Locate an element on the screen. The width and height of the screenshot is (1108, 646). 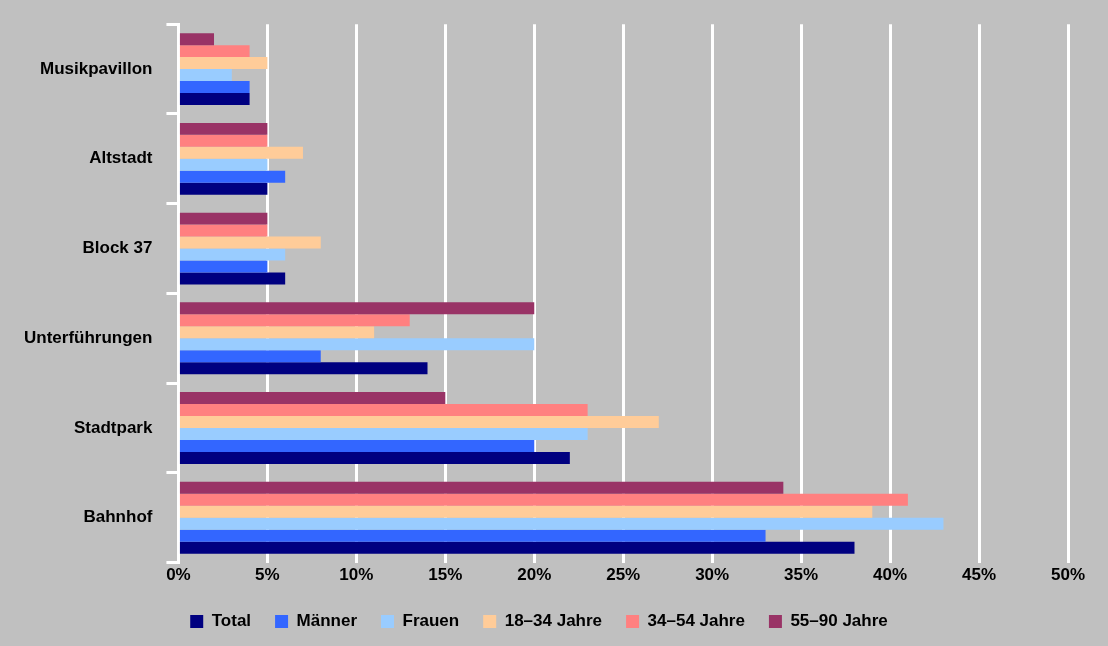
x-tick-label: 40% is located at coordinates (890, 575).